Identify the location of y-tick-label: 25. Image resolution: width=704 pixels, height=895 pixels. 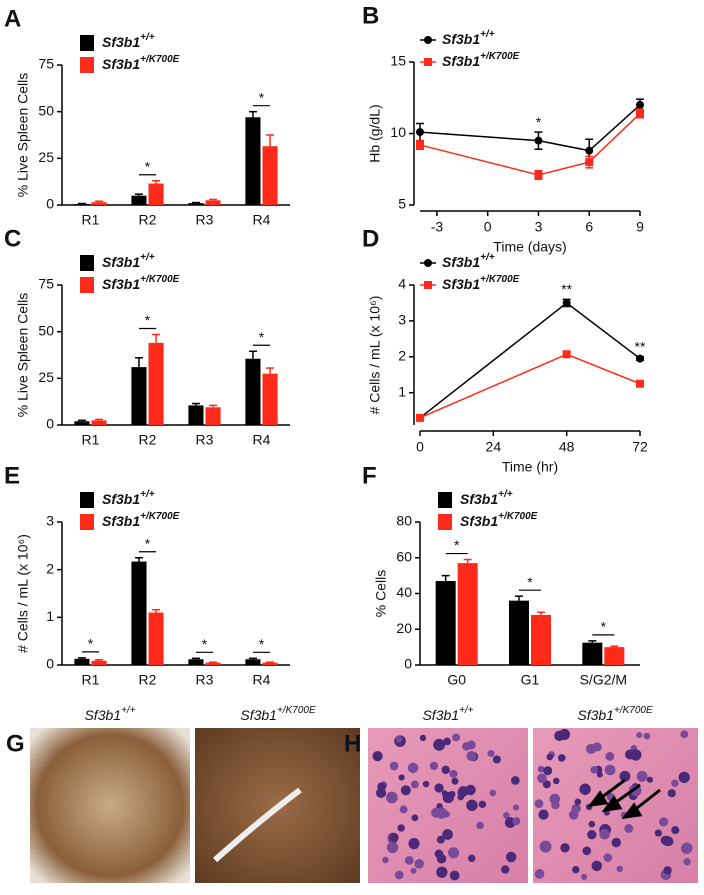
(46, 157).